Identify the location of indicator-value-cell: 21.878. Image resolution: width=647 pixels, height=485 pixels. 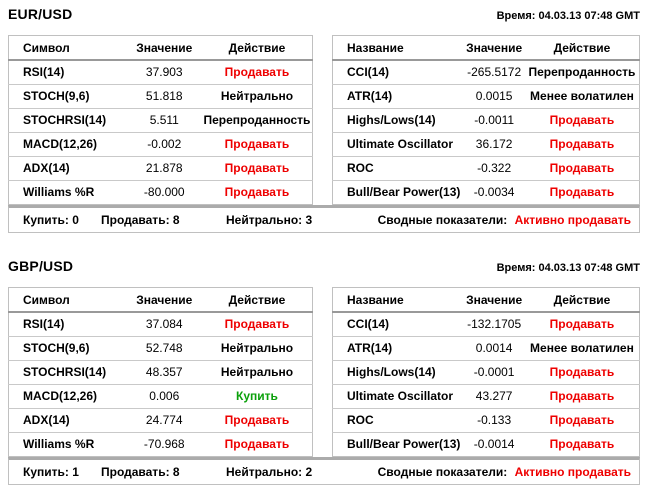
(164, 168).